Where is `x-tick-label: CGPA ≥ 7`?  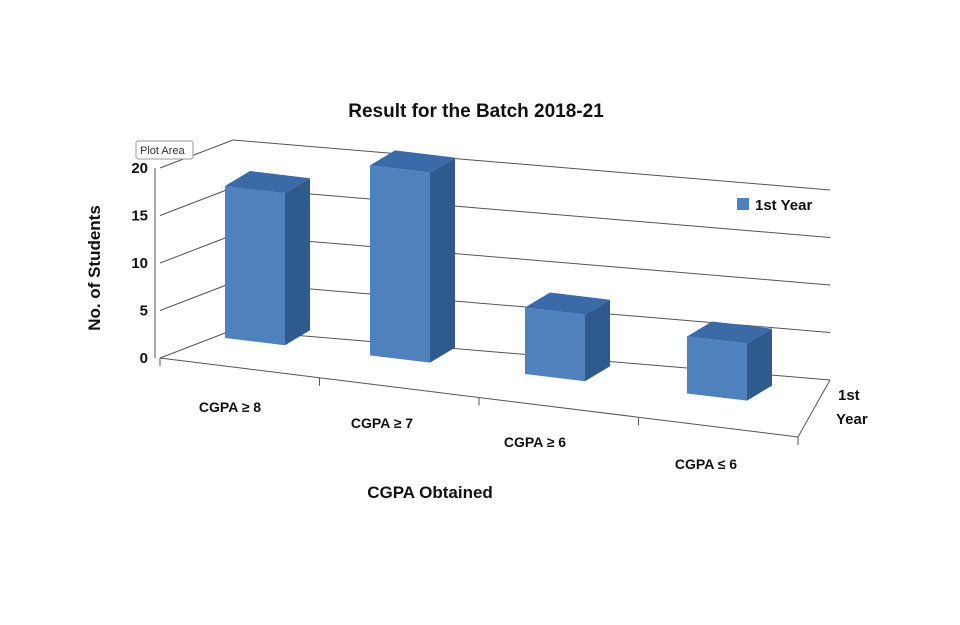 x-tick-label: CGPA ≥ 7 is located at coordinates (382, 423).